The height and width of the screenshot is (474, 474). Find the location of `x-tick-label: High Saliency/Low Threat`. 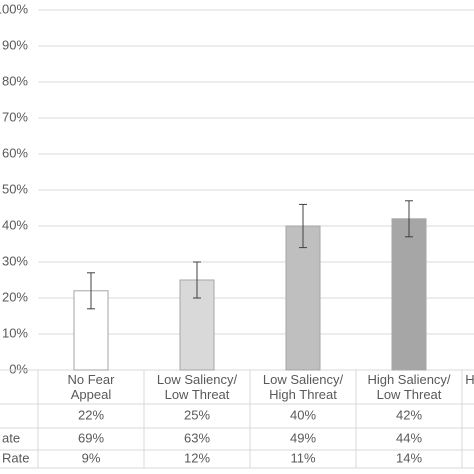

x-tick-label: High Saliency/Low Threat is located at coordinates (408, 387).